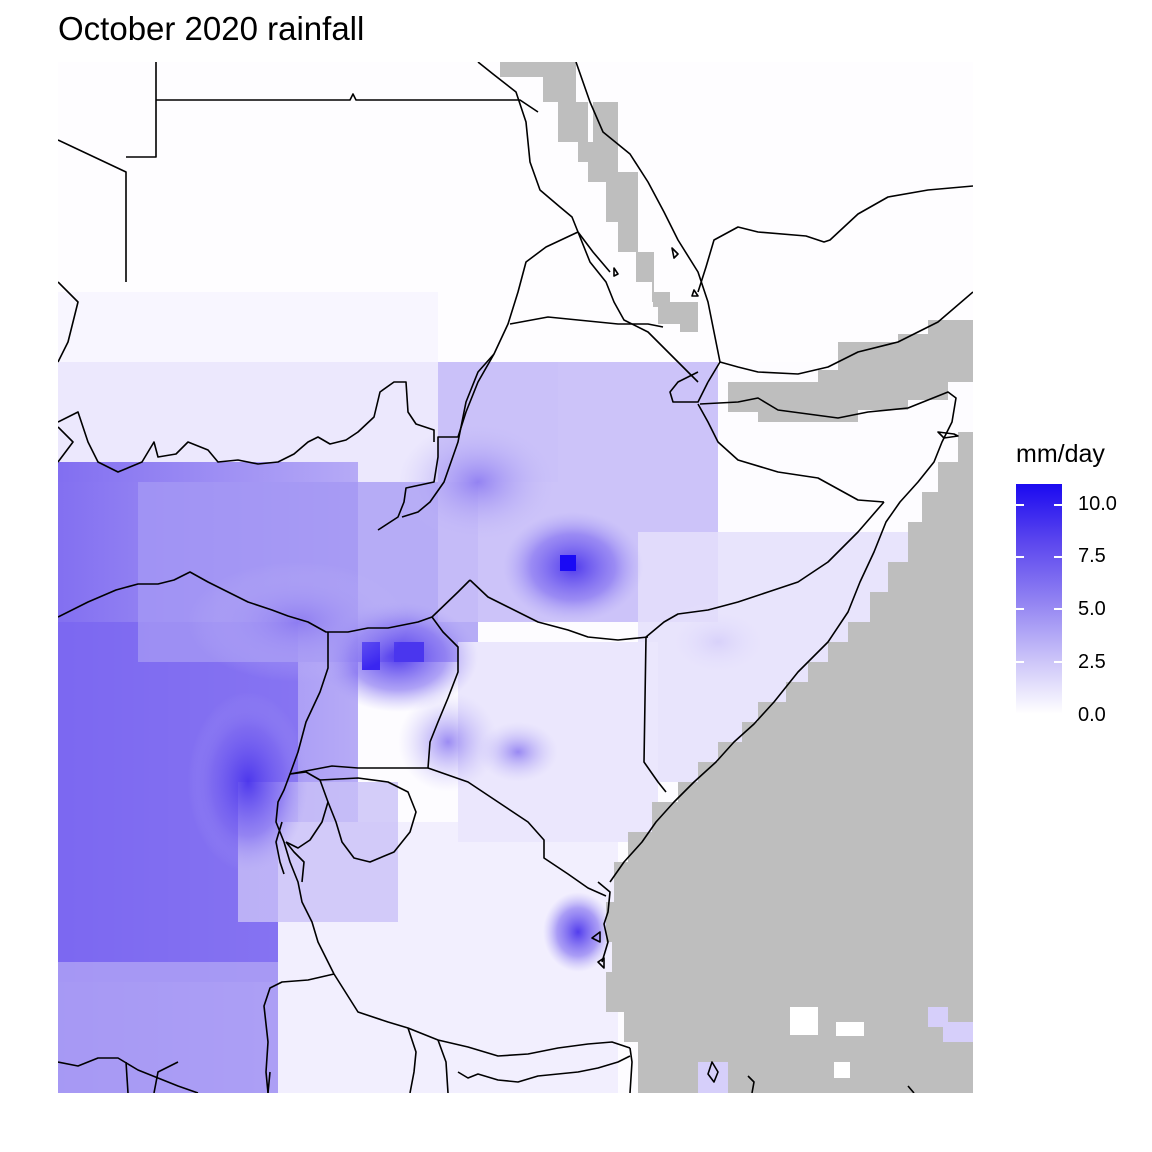  I want to click on legend-label-7-5: 7.5, so click(1092, 556).